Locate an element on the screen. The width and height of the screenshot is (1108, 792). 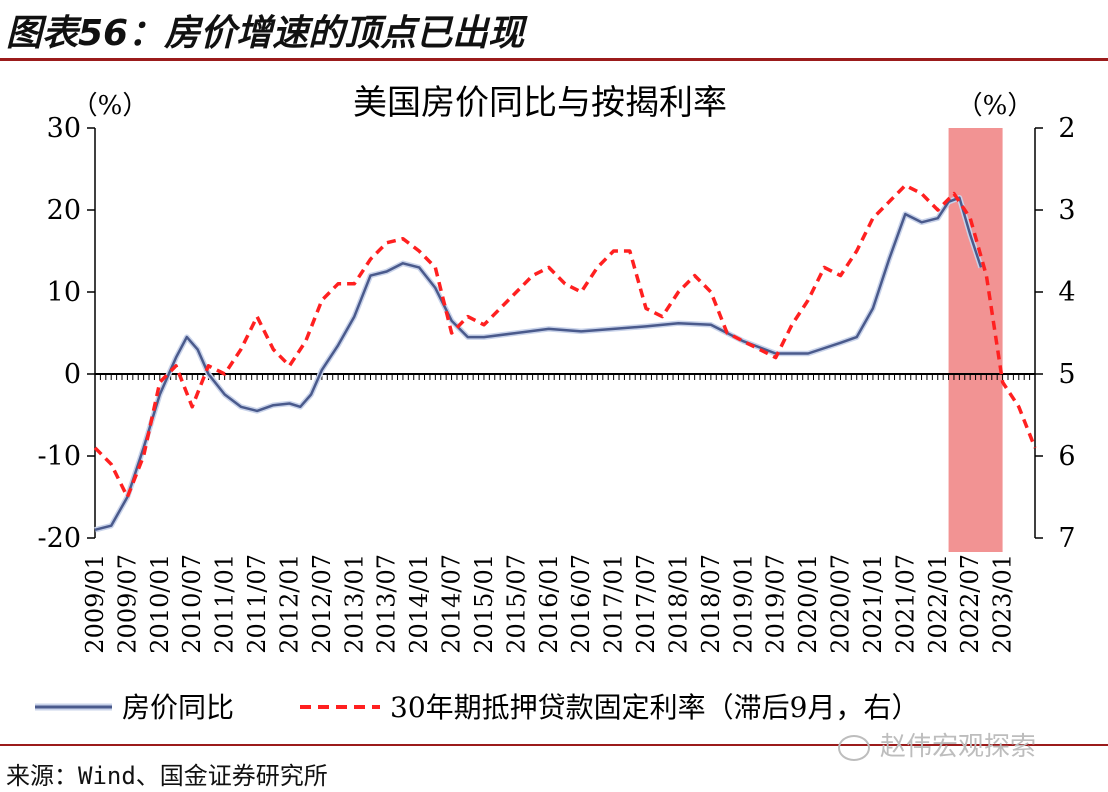
x-tick-label: 2018/07 is located at coordinates (711, 604).